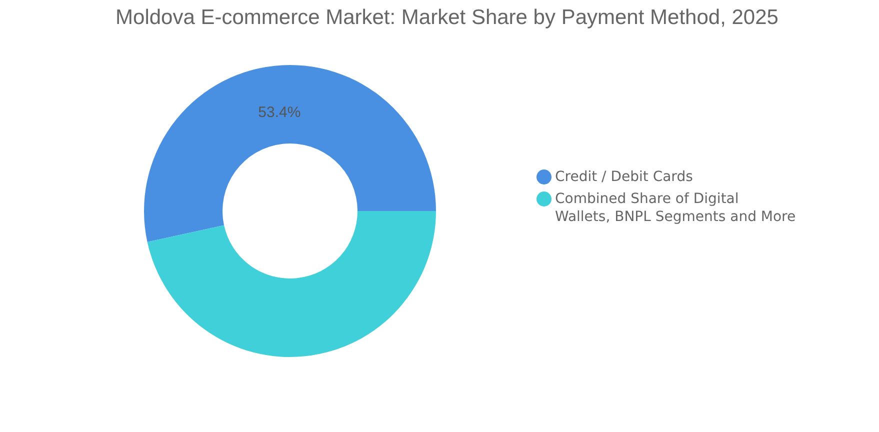 This screenshot has height=432, width=879. I want to click on data-label: 53.4%, so click(279, 113).